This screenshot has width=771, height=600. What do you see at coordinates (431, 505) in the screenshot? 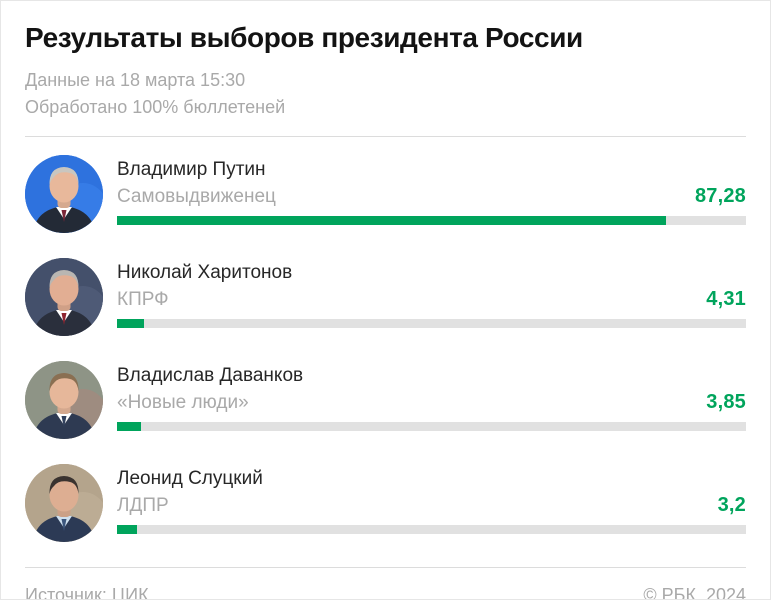
I see `candidate-meta-line: ЛДПР 3,2` at bounding box center [431, 505].